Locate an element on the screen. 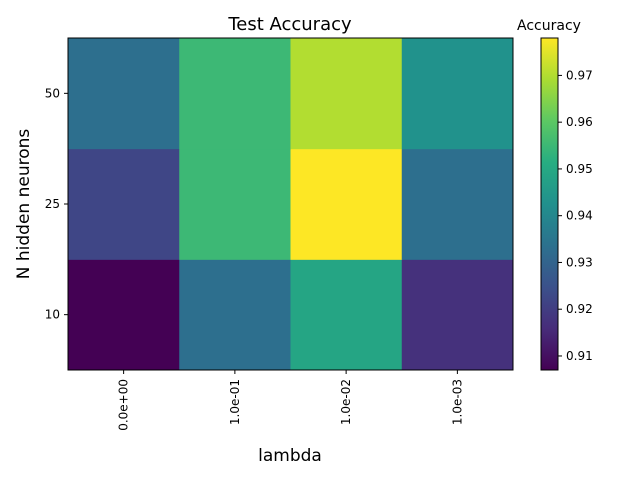 The width and height of the screenshot is (640, 480). x-tick-label: 1.0e-01 is located at coordinates (235, 402).